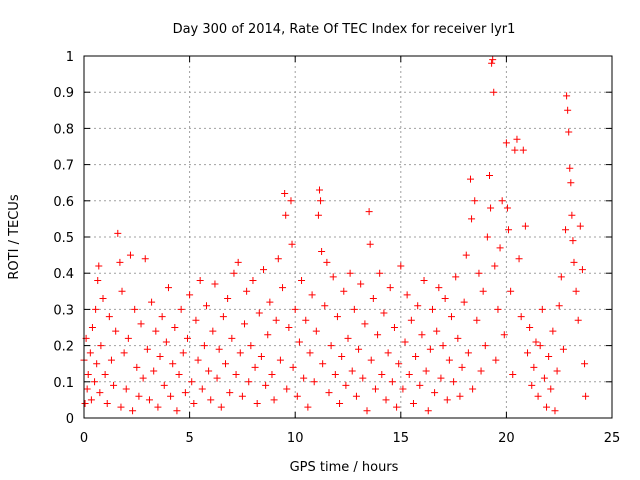 This screenshot has width=640, height=480. I want to click on x-tick-label: 5, so click(189, 438).